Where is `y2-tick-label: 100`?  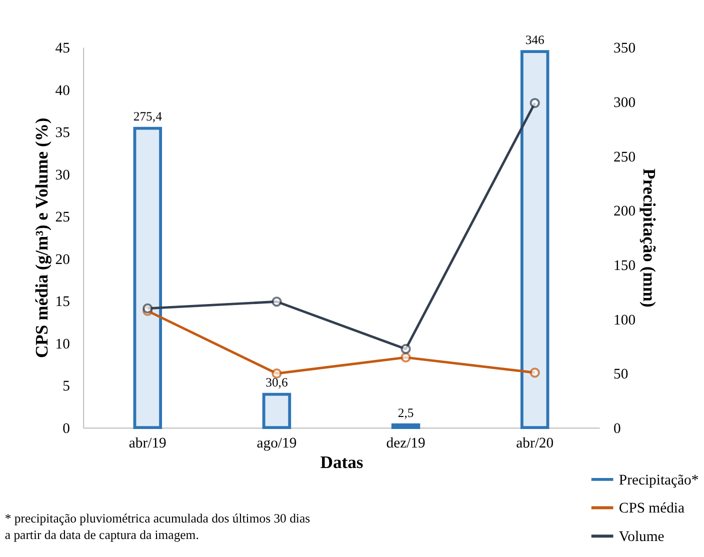 y2-tick-label: 100 is located at coordinates (625, 320).